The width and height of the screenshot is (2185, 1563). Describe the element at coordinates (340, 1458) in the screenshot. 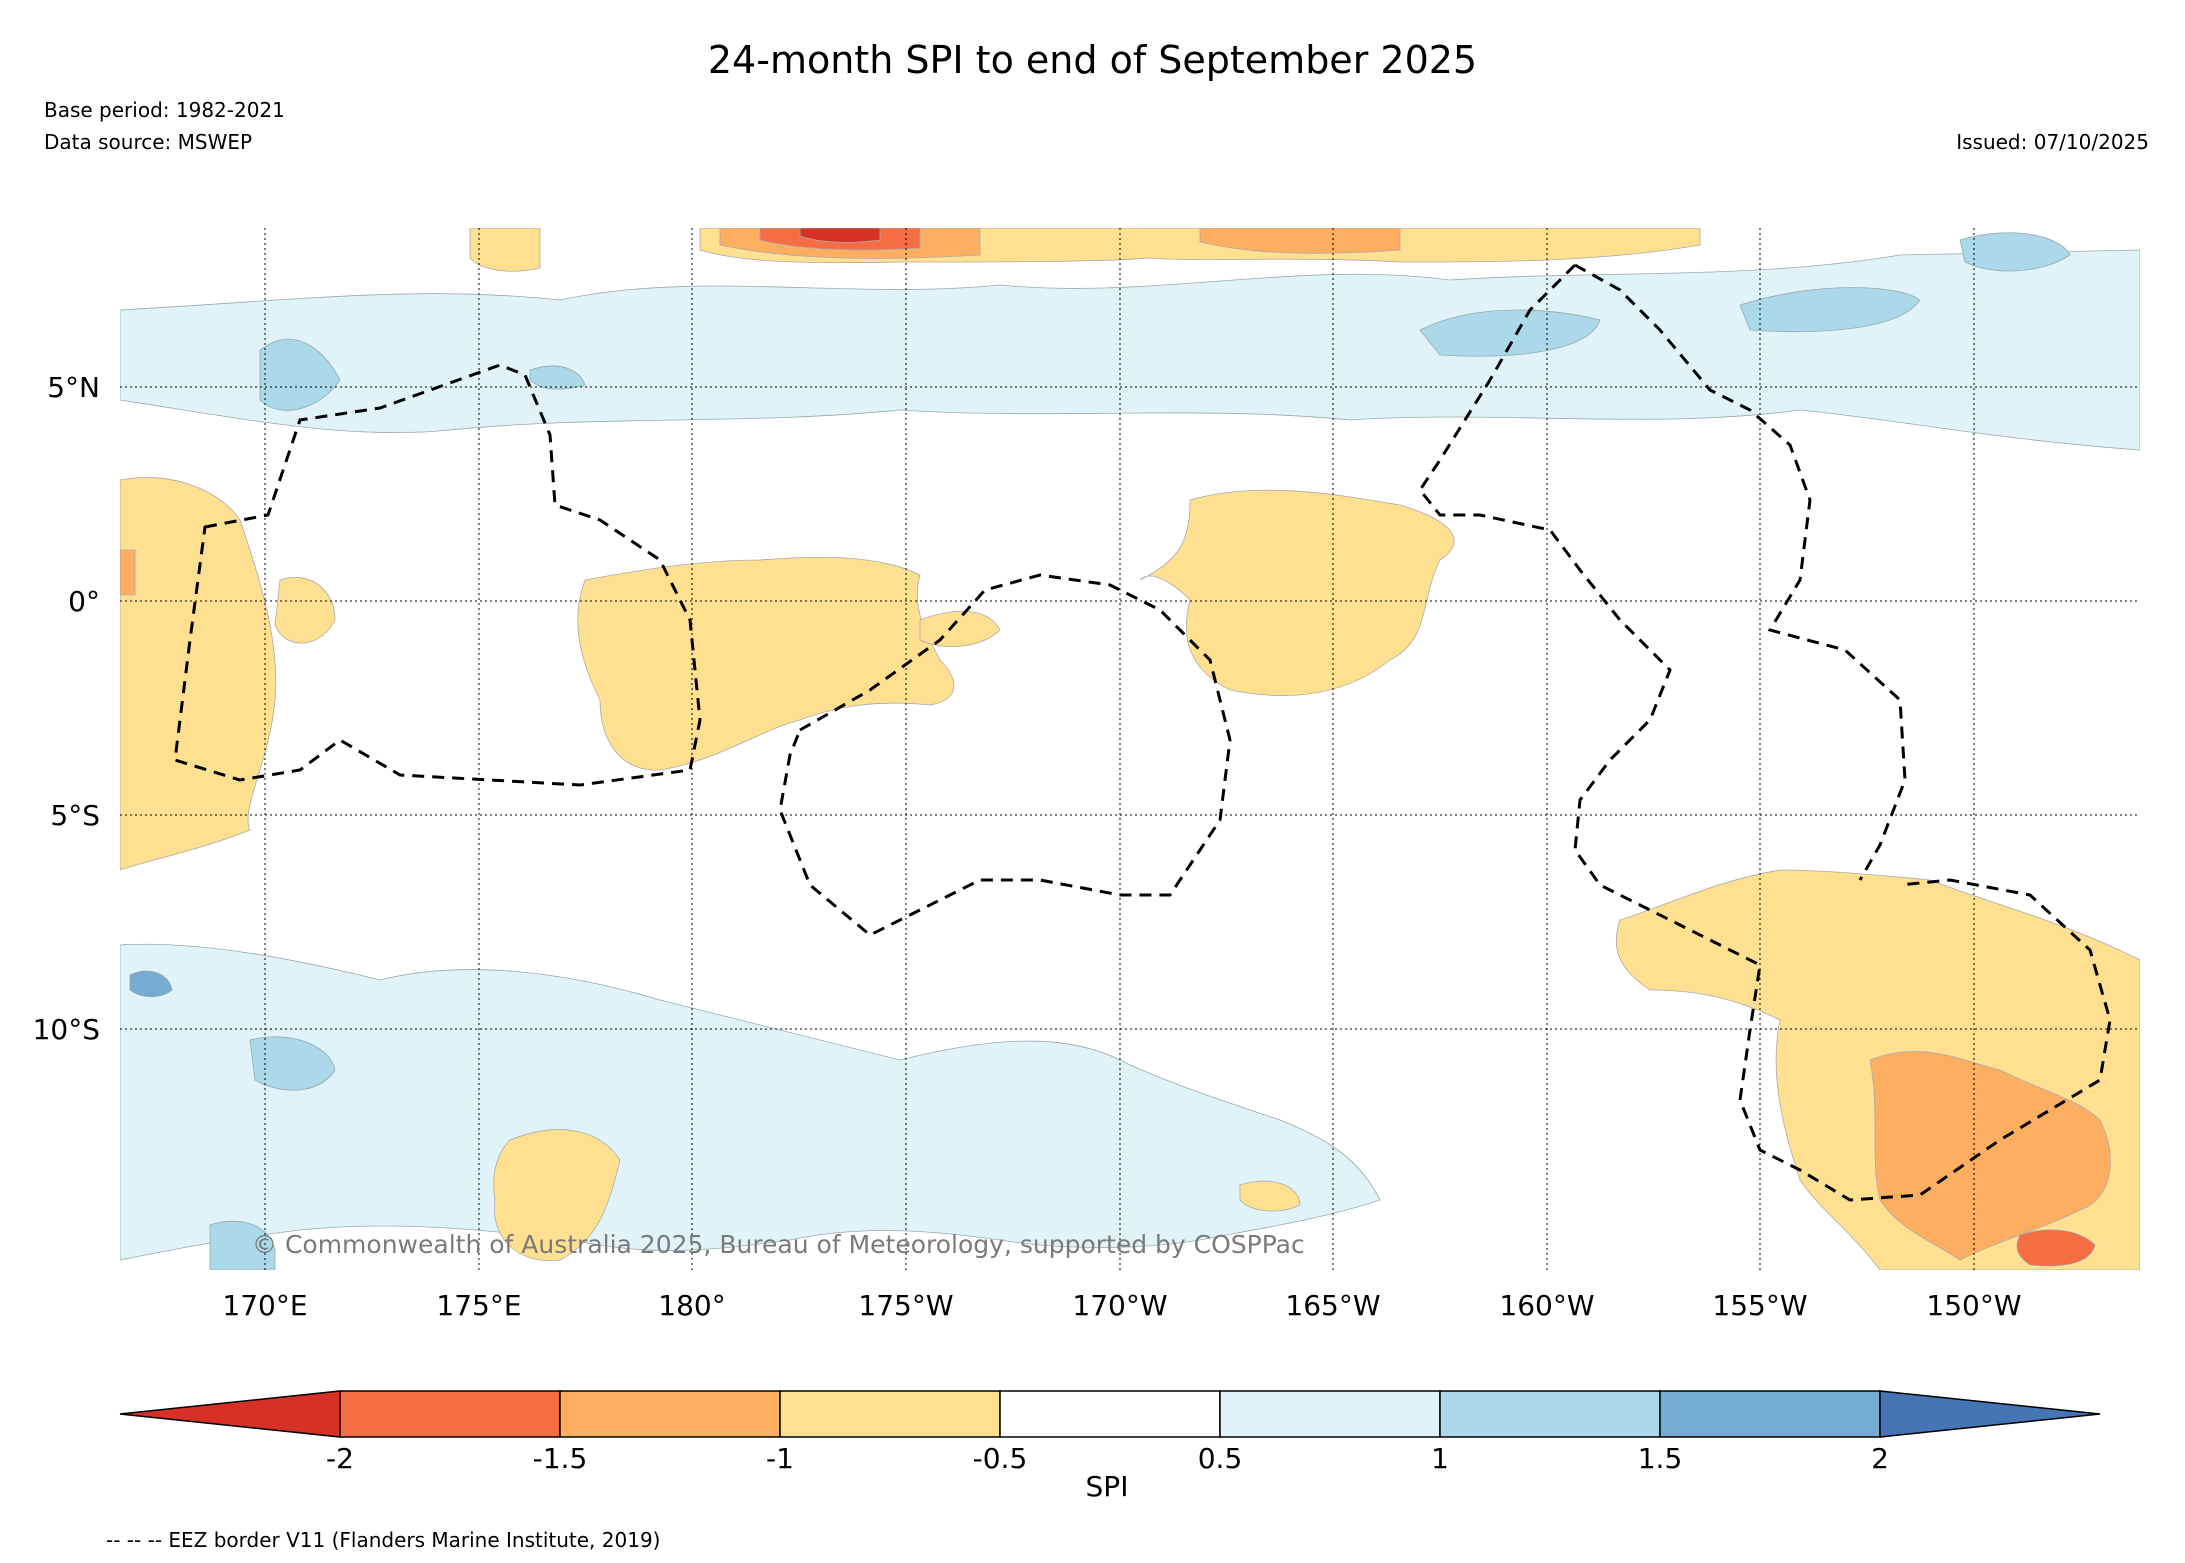

I see `colorbar-tick: -2` at that location.